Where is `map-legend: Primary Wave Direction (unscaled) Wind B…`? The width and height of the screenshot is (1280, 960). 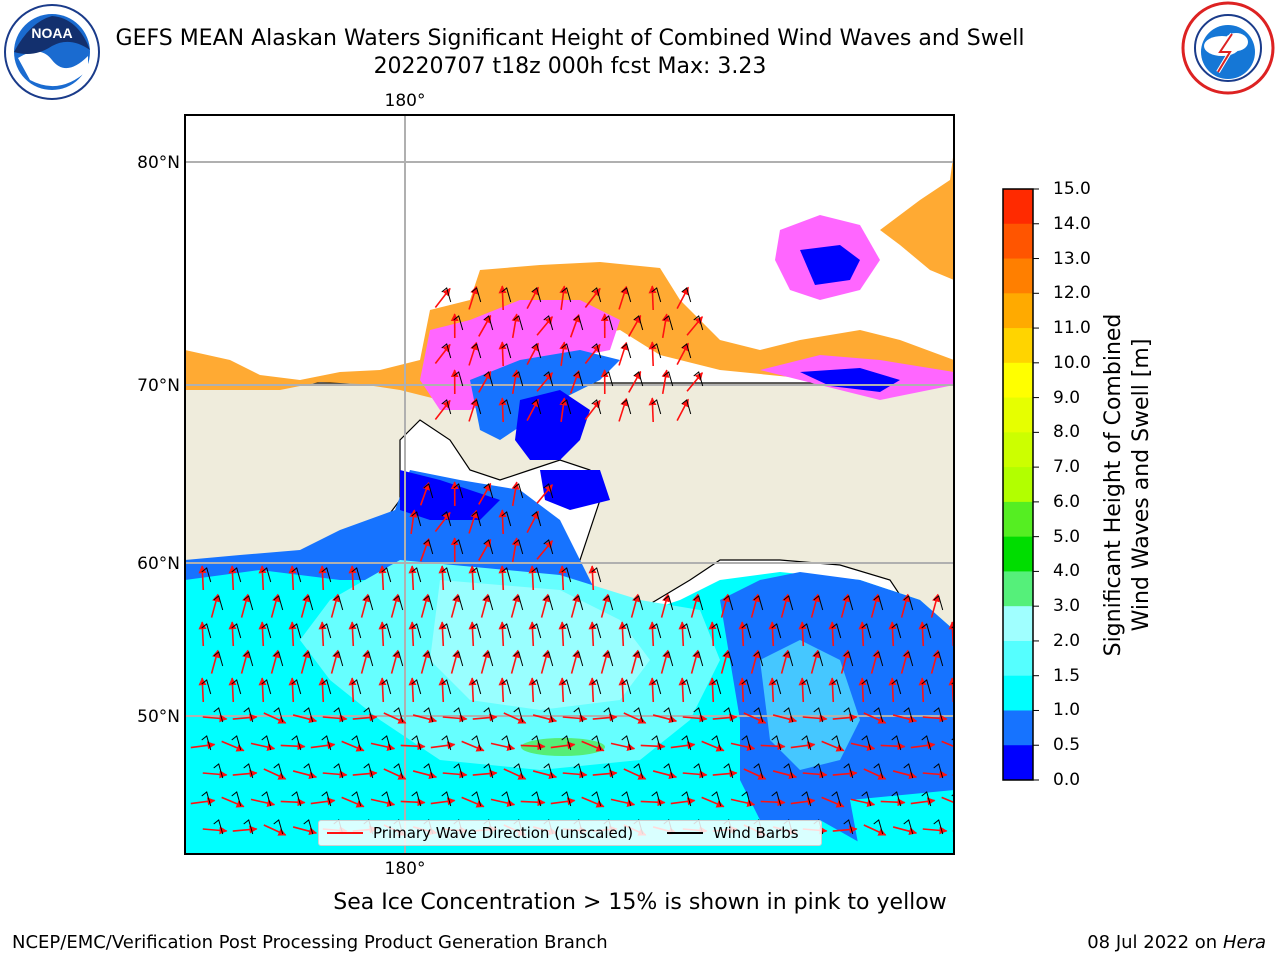 map-legend: Primary Wave Direction (unscaled) Wind B… is located at coordinates (570, 833).